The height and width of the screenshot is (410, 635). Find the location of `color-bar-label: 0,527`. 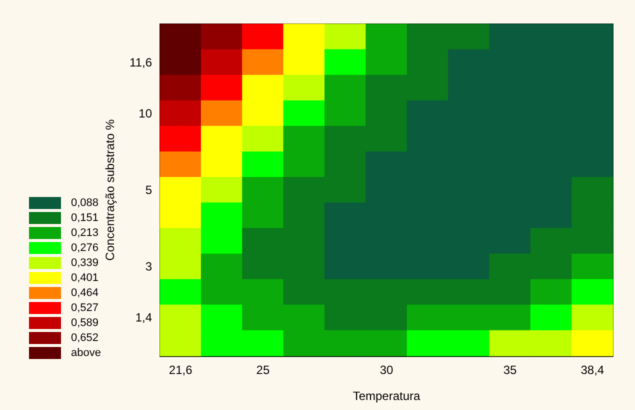

color-bar-label: 0,527 is located at coordinates (85, 308).